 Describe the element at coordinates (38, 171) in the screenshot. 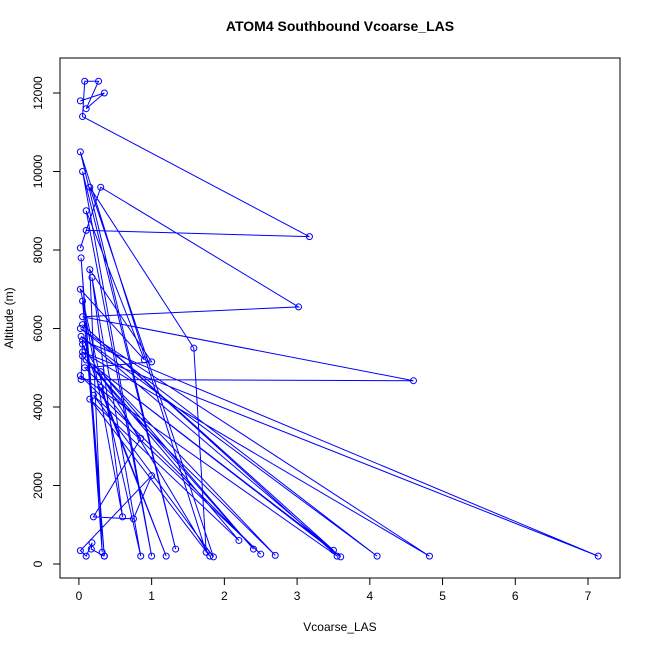

I see `y-tick-label: 10000` at that location.